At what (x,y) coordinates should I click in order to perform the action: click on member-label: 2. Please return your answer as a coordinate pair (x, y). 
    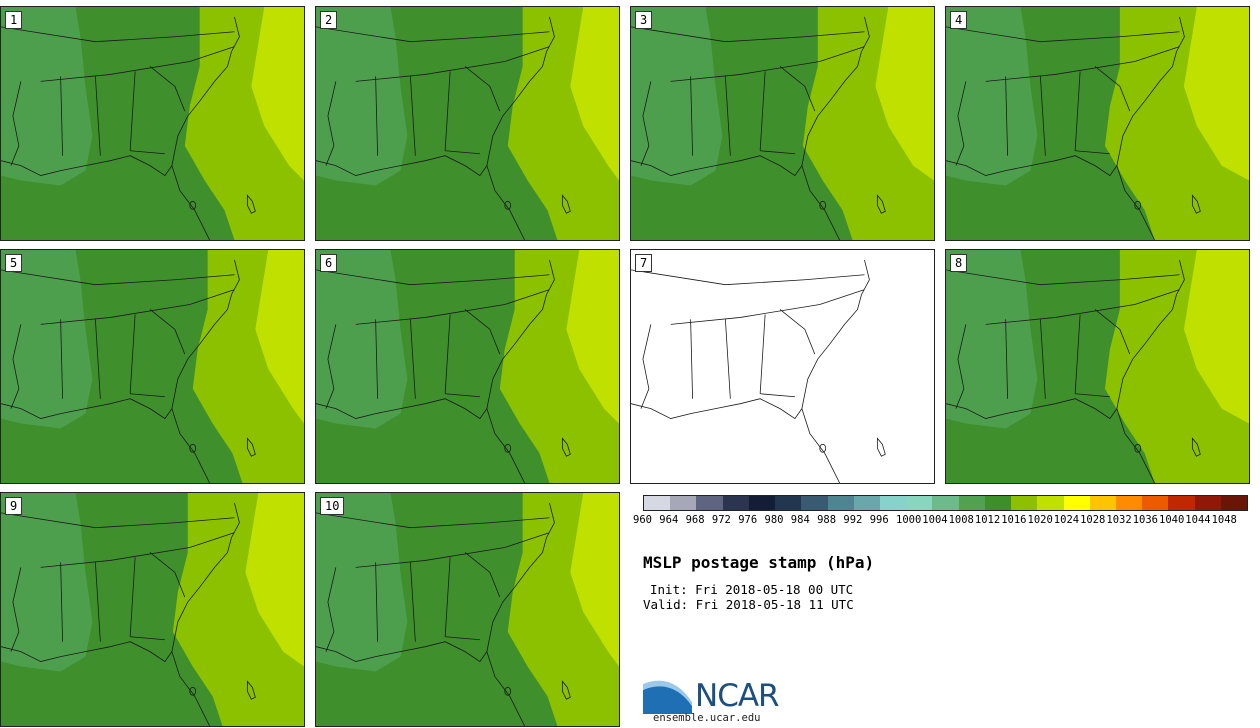
    Looking at the image, I should click on (329, 20).